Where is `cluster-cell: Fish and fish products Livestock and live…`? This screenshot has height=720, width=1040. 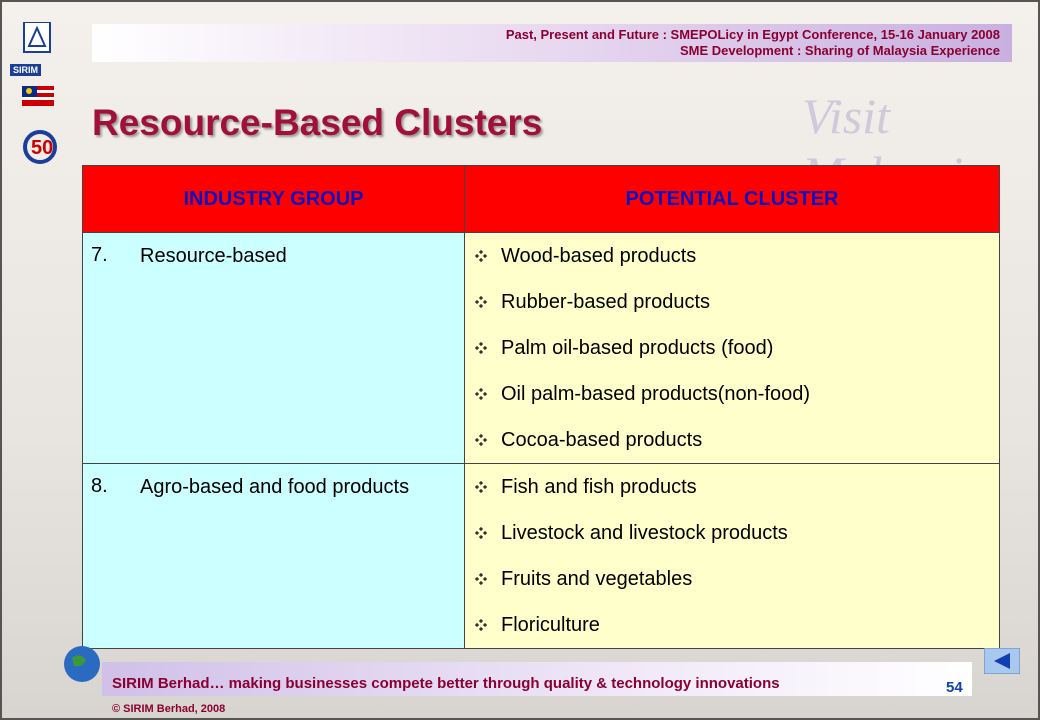
cluster-cell: Fish and fish products Livestock and live… is located at coordinates (732, 556).